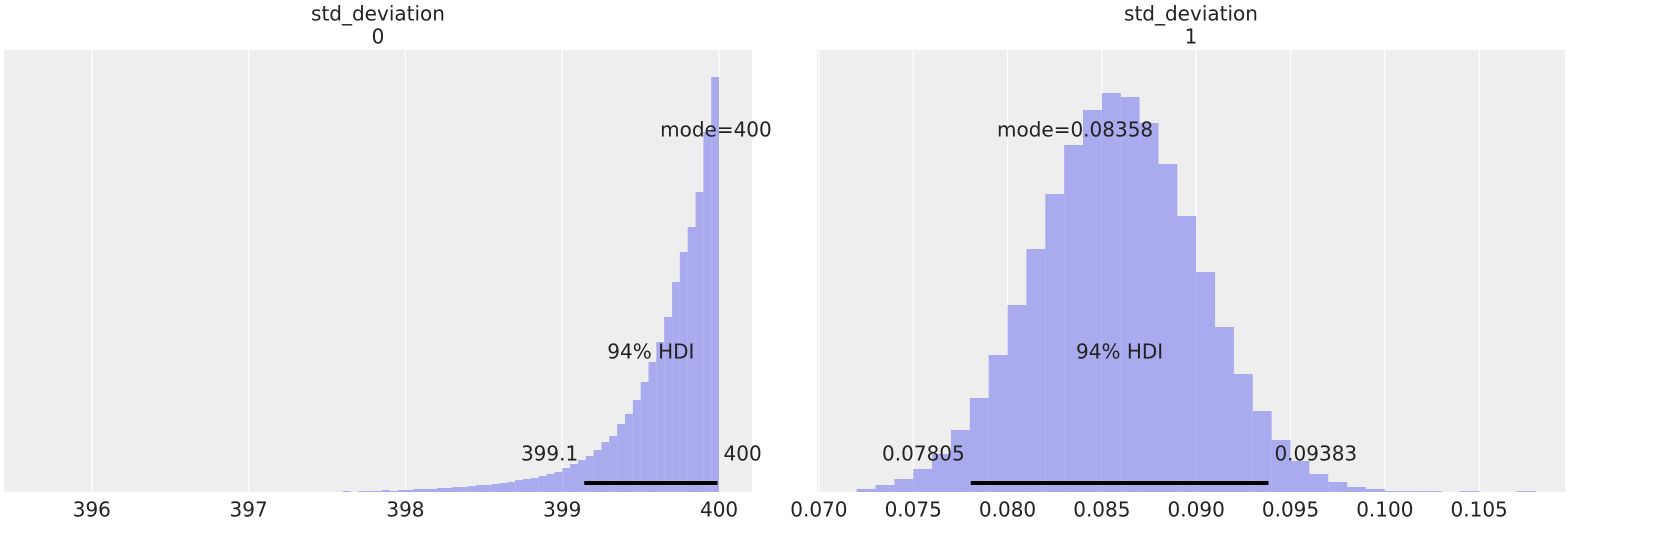 The height and width of the screenshot is (552, 1655). Describe the element at coordinates (1191, 37) in the screenshot. I see `chart-subtitle: 1` at that location.